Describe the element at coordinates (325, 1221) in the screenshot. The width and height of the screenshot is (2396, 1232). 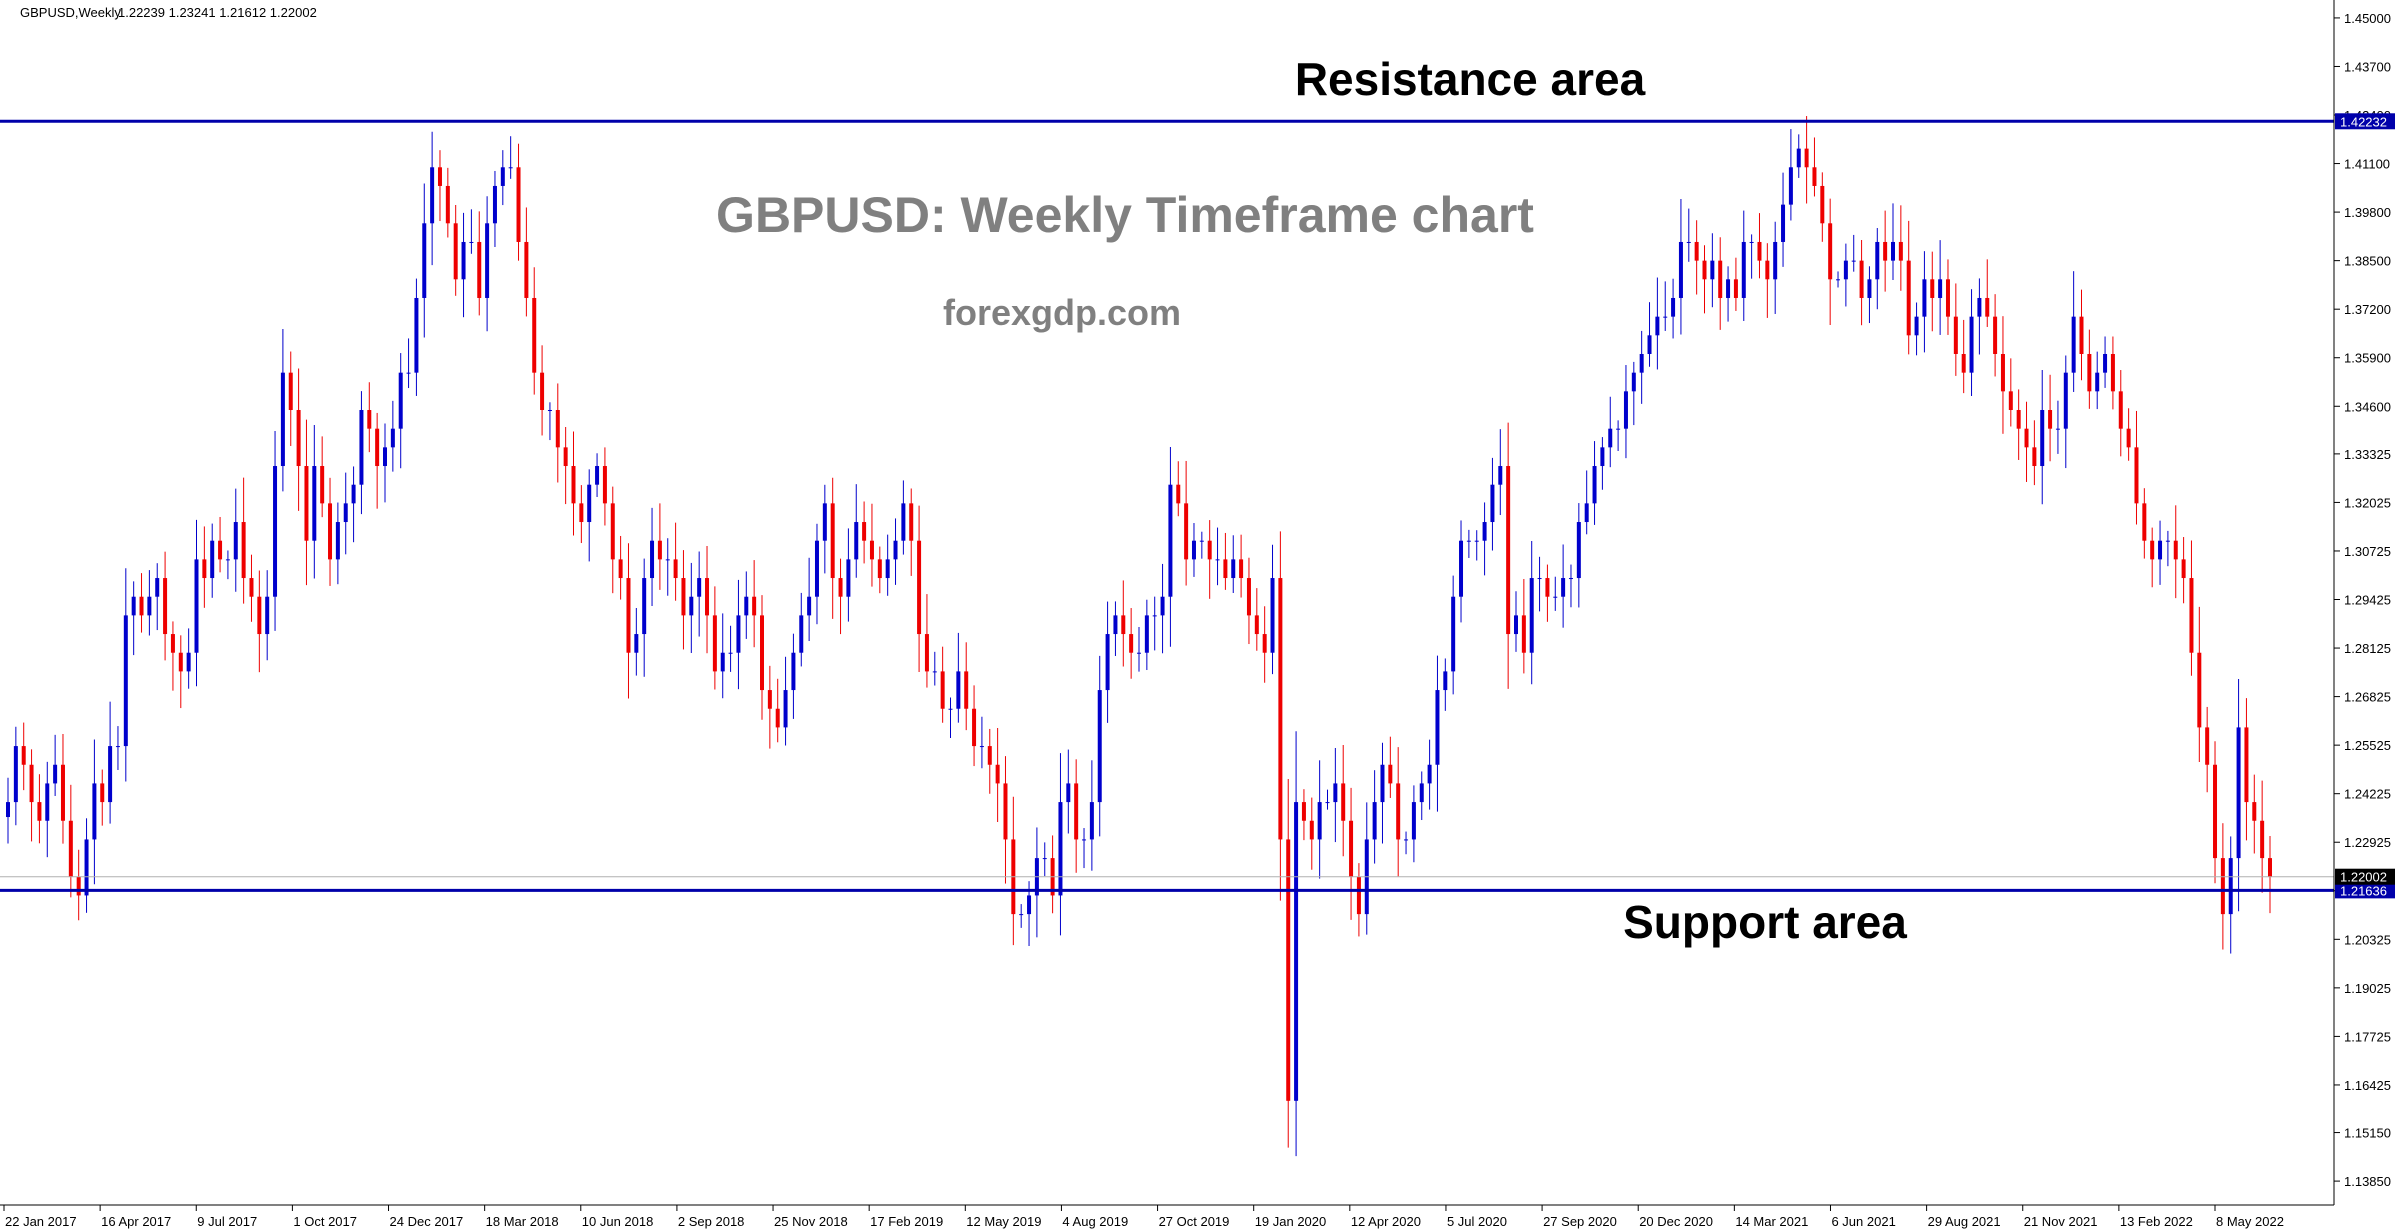
I see `time-tick-label: 1 Oct 2017` at that location.